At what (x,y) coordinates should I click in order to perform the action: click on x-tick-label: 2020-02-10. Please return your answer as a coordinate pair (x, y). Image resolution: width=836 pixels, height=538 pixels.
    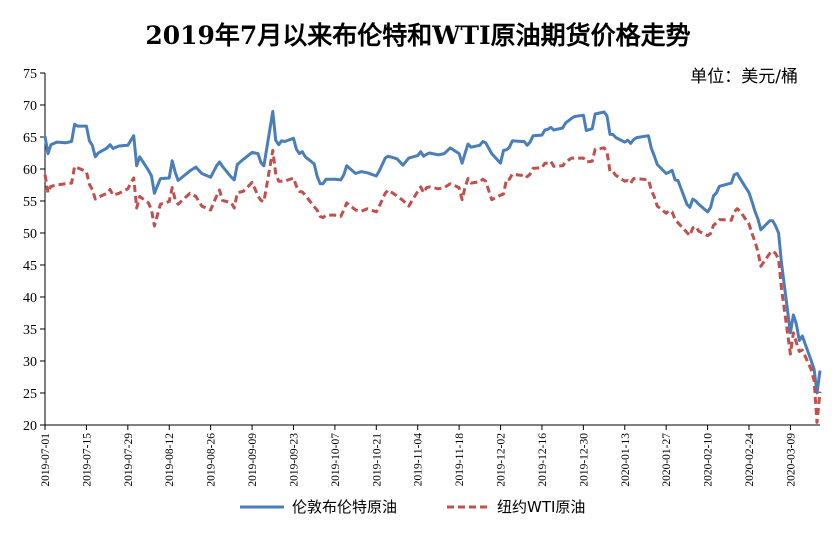
    Looking at the image, I should click on (709, 460).